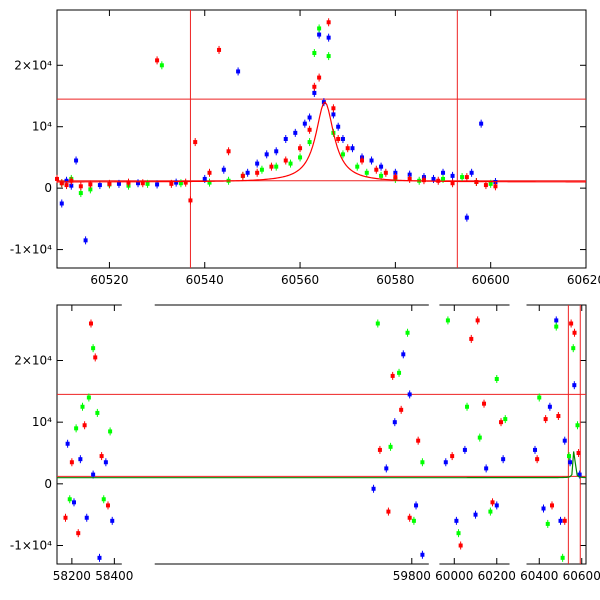 The height and width of the screenshot is (600, 600). I want to click on x-tick-label: 58400, so click(114, 576).